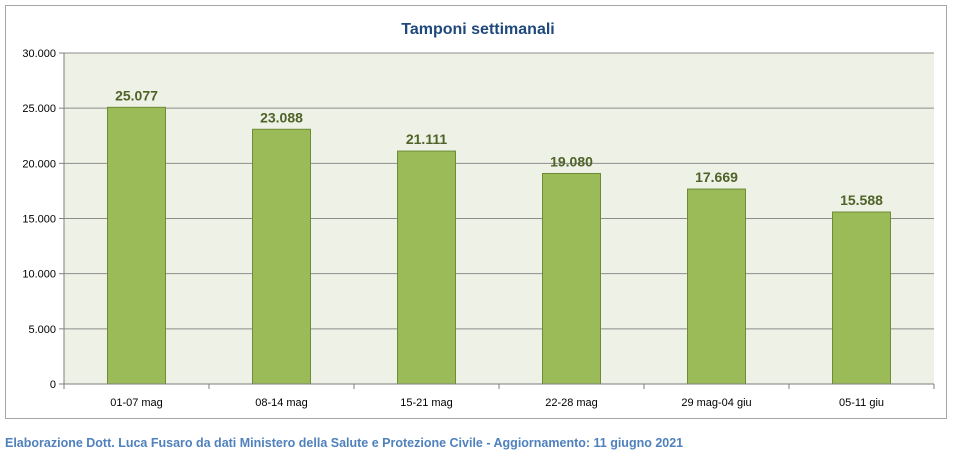 The height and width of the screenshot is (455, 957). Describe the element at coordinates (426, 403) in the screenshot. I see `x-tick-label: 15-21 mag` at that location.